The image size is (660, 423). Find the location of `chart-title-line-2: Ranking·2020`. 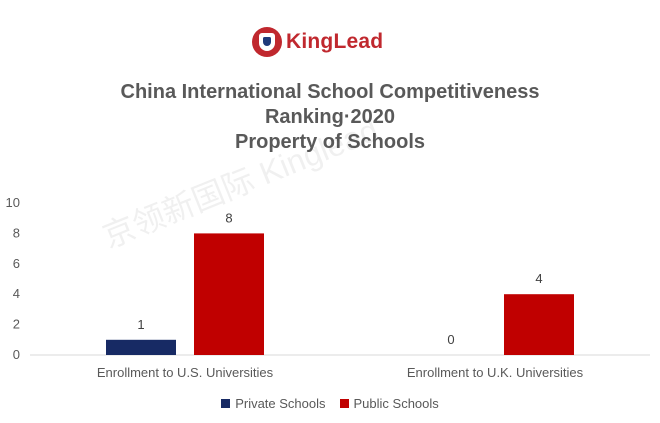

chart-title-line-2: Ranking·2020 is located at coordinates (330, 117).